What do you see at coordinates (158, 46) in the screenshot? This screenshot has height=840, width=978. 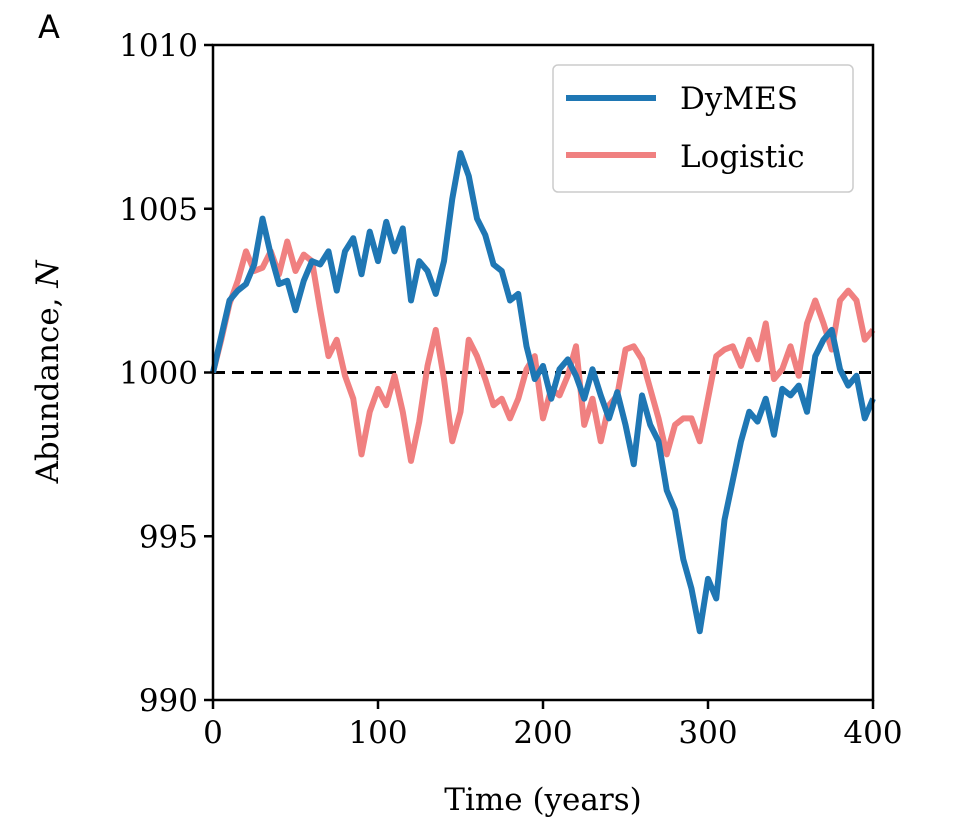 I see `y-tick-label: 1010` at bounding box center [158, 46].